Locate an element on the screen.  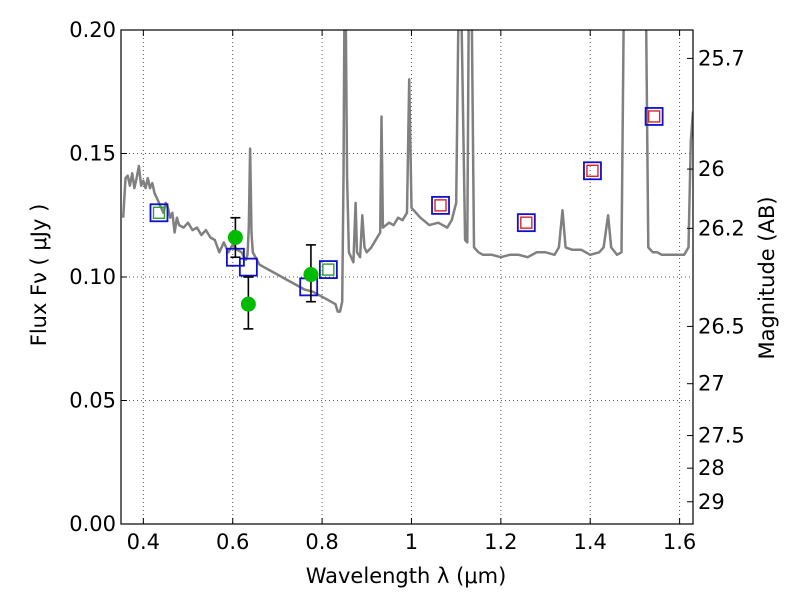
right-tick-label: 28 is located at coordinates (711, 468).